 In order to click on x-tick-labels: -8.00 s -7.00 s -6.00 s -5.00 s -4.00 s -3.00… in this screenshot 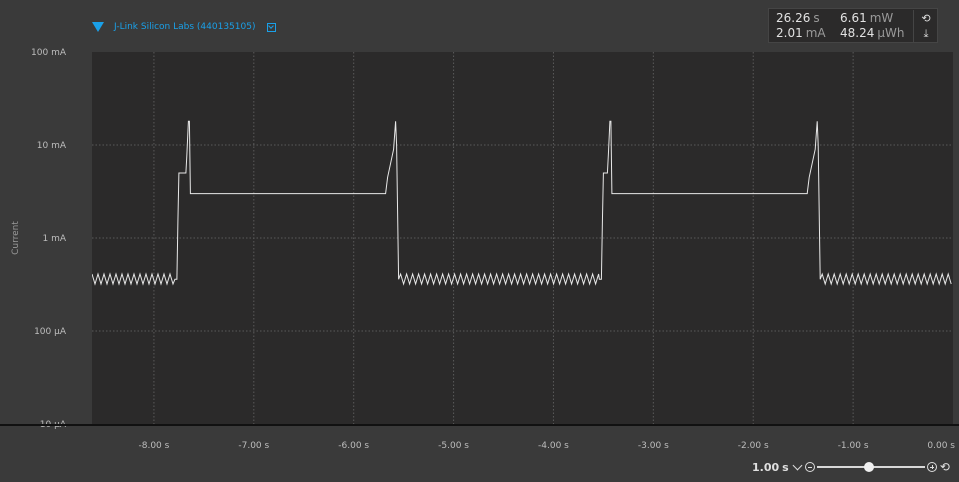, I will do `click(547, 446)`.